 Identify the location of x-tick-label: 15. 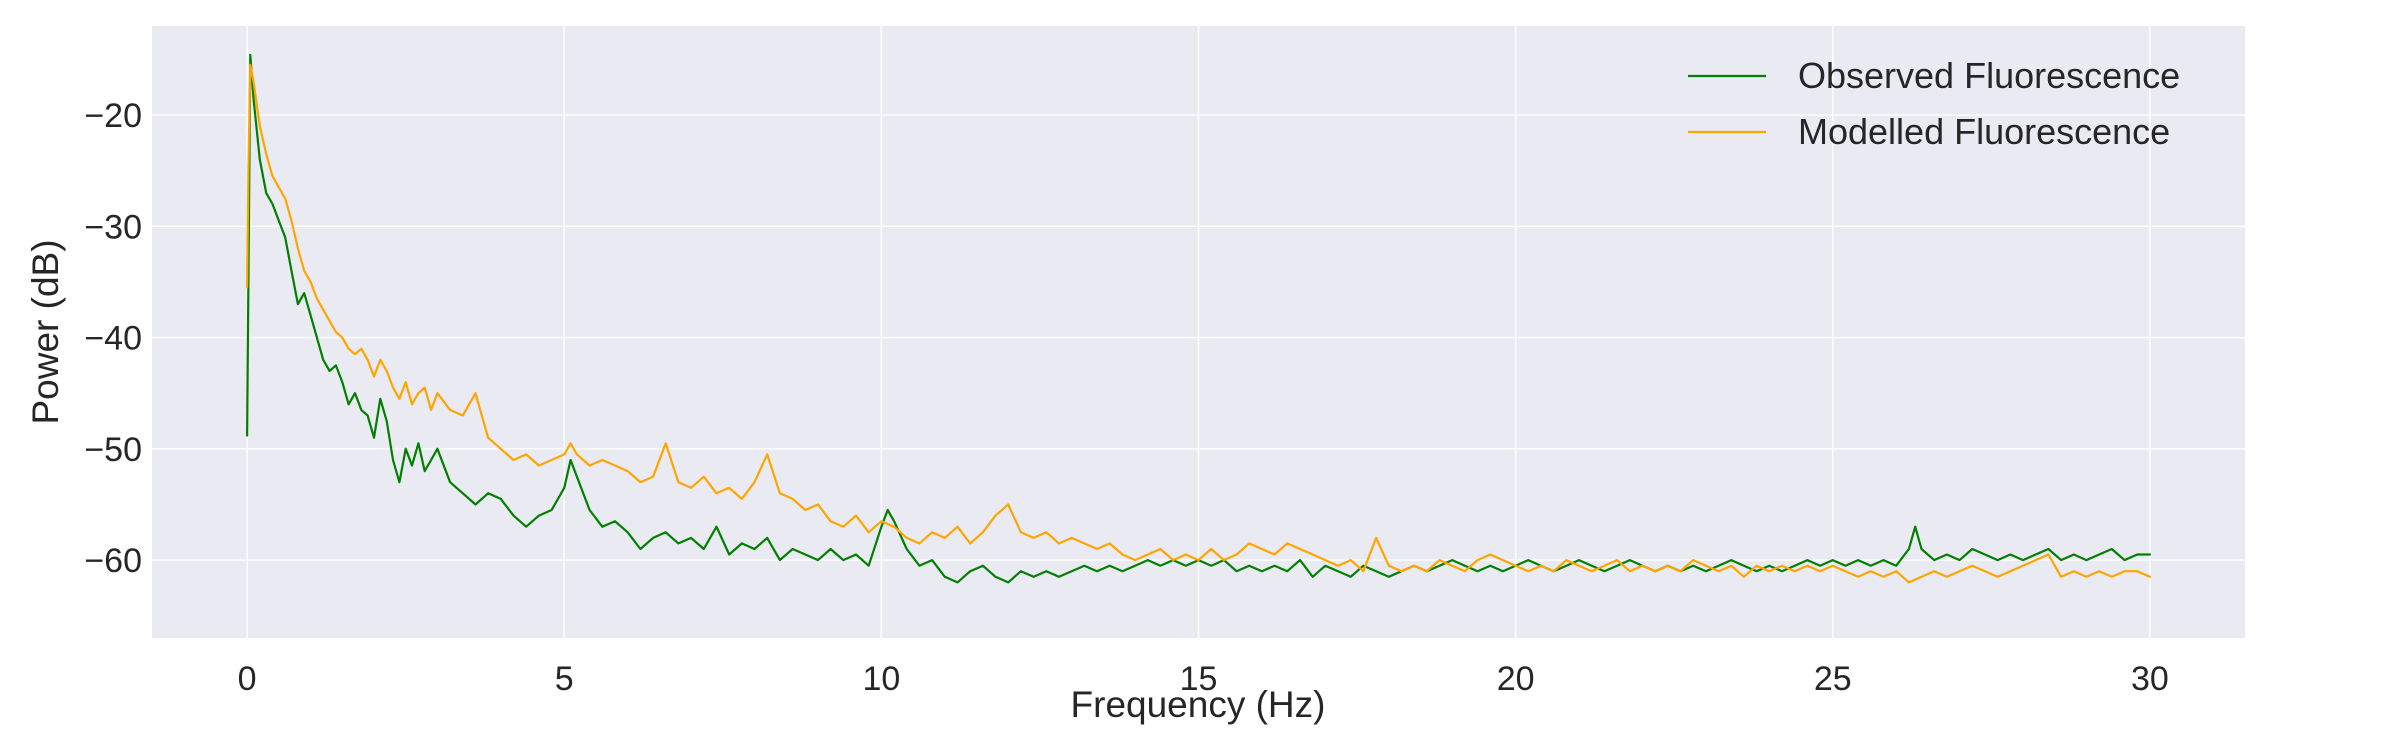
(1199, 679).